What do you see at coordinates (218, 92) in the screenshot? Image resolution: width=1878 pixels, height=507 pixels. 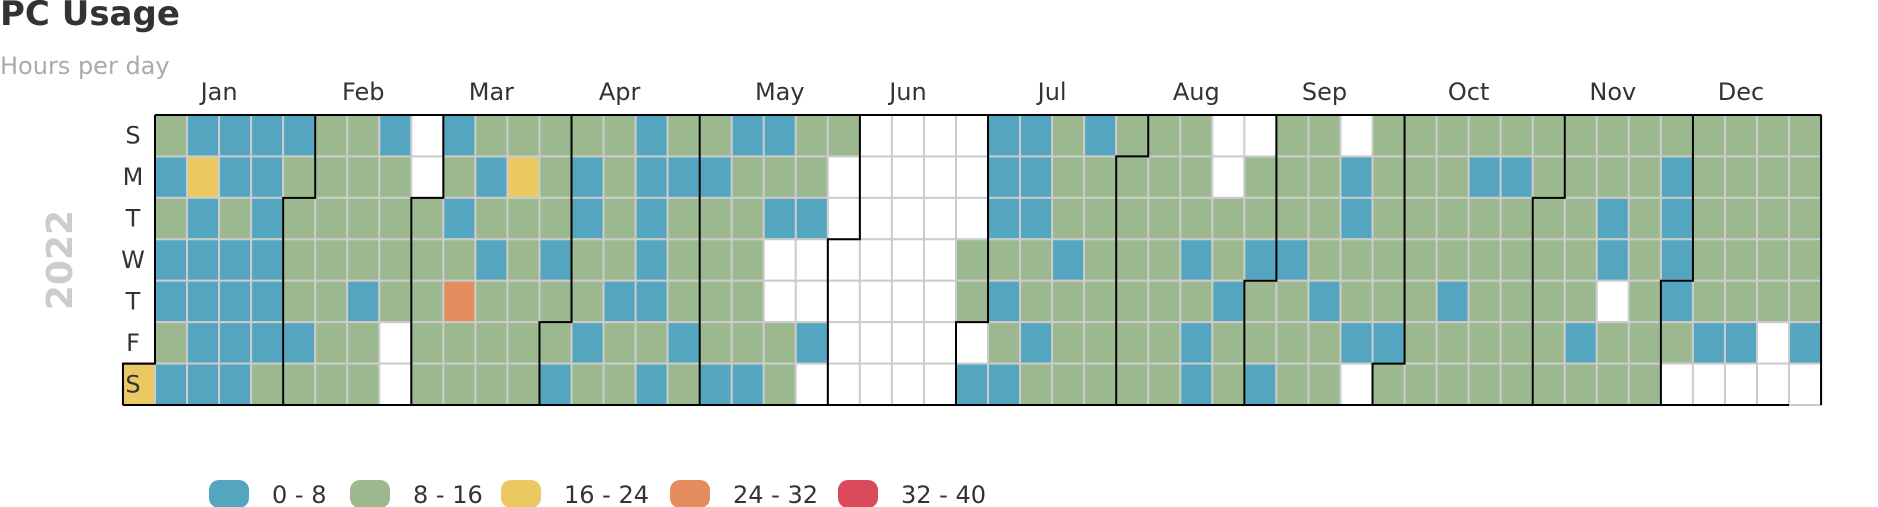 I see `month-label: Jan` at bounding box center [218, 92].